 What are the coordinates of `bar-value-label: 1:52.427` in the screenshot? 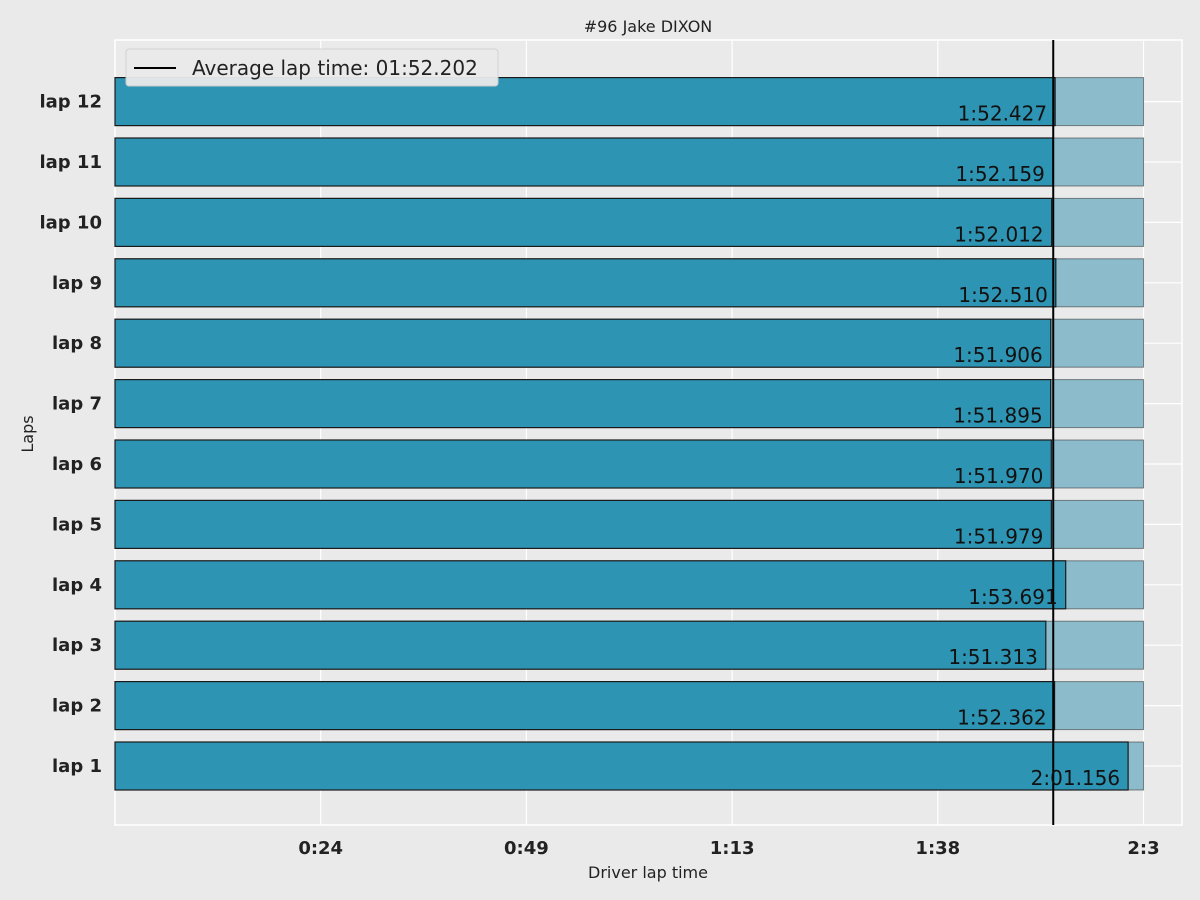 It's located at (1002, 114).